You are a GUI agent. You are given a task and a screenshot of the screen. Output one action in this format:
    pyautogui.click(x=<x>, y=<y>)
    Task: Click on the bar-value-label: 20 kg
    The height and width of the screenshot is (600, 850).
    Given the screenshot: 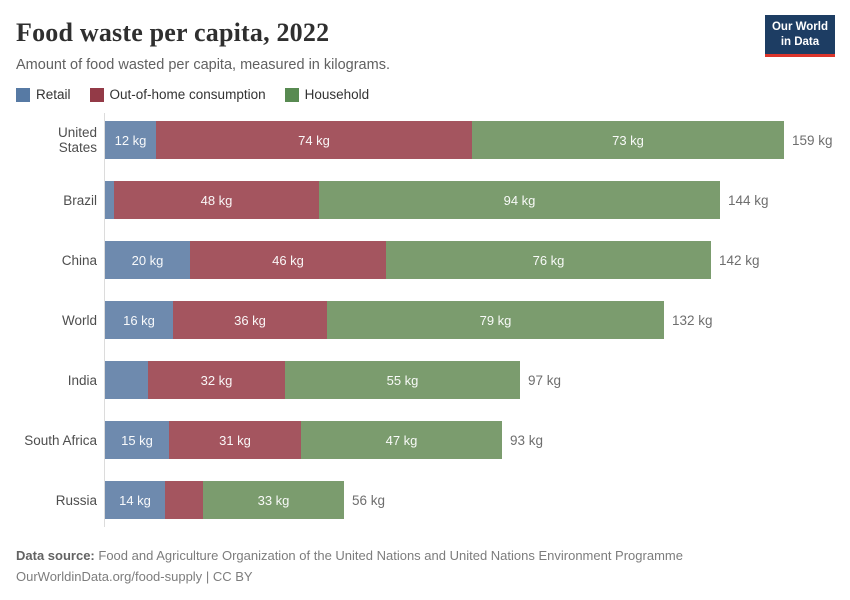 What is the action you would take?
    pyautogui.click(x=147, y=260)
    